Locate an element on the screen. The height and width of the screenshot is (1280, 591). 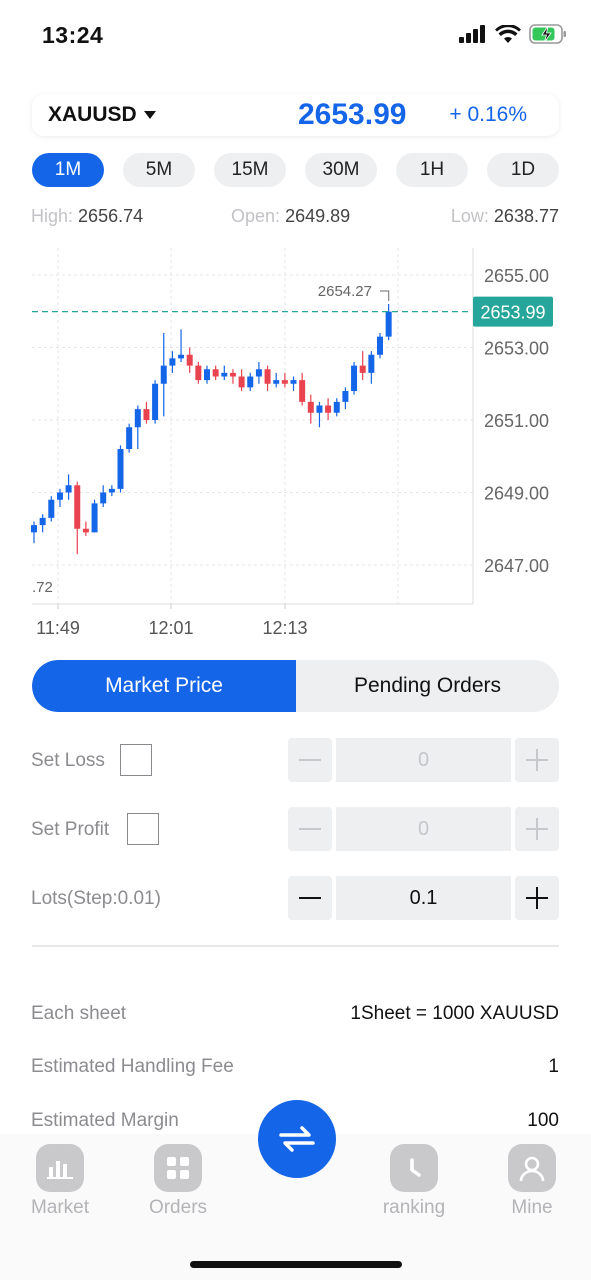
price-change: + 0.16% is located at coordinates (488, 114).